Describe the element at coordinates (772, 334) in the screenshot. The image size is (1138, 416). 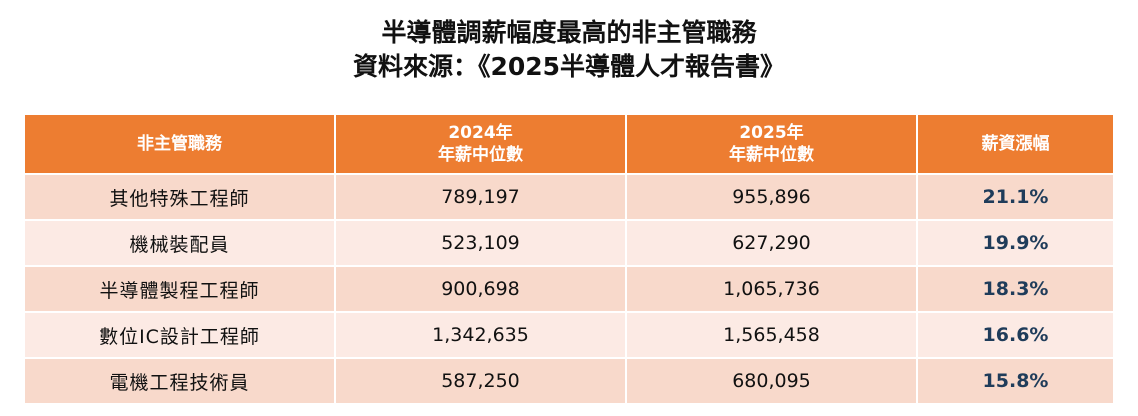
I see `salary-2025-cell: 1,565,458` at that location.